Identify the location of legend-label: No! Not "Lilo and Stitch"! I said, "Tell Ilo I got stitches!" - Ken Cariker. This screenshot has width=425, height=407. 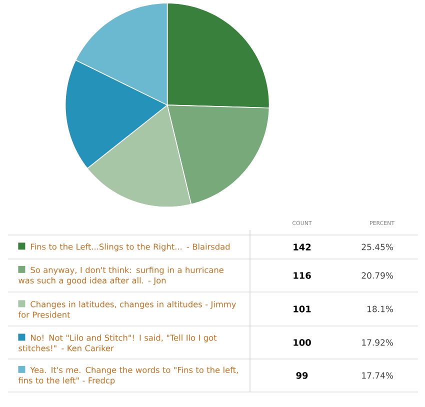
(117, 343).